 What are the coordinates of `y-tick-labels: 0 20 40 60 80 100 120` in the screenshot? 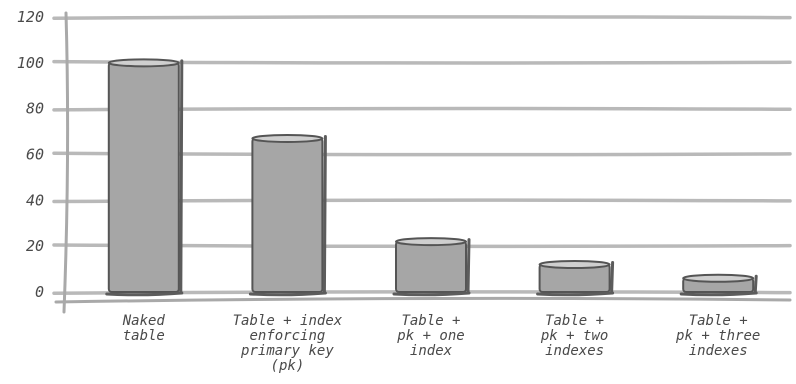 It's located at (30, 154).